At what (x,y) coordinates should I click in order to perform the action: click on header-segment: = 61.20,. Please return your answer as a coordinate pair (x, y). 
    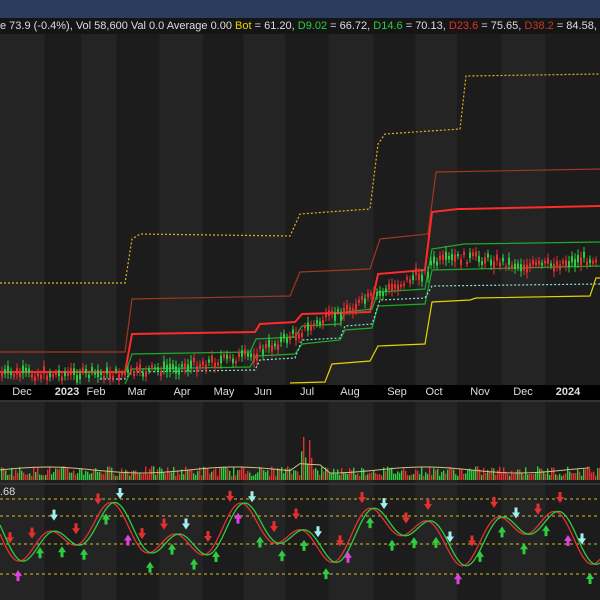
    Looking at the image, I should click on (274, 26).